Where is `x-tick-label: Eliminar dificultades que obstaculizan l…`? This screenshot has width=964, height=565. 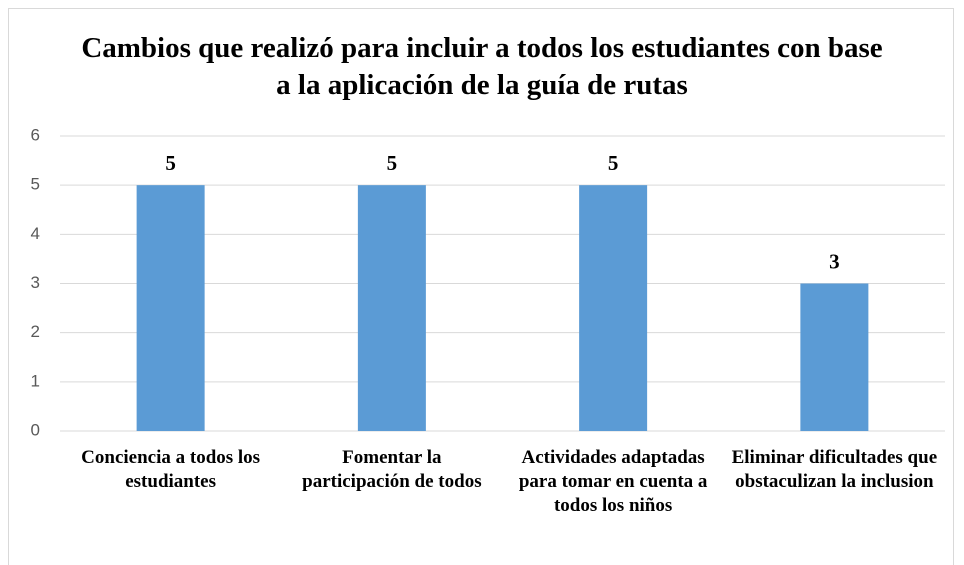 x-tick-label: Eliminar dificultades que obstaculizan l… is located at coordinates (834, 469).